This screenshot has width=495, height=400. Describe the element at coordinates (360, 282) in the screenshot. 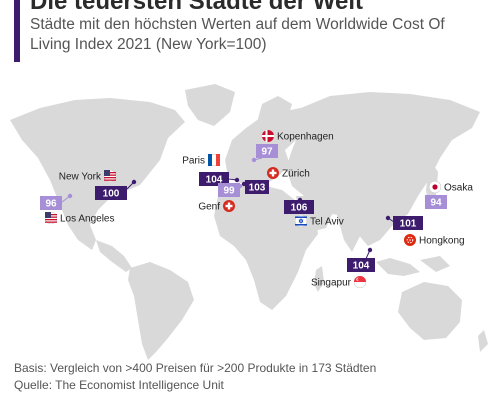

I see `flag-singapore-icon` at that location.